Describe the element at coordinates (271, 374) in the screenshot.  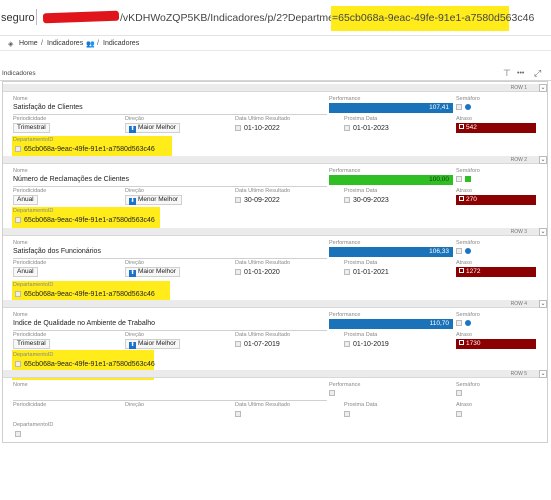
I see `row-header-bar: ROW 5` at that location.